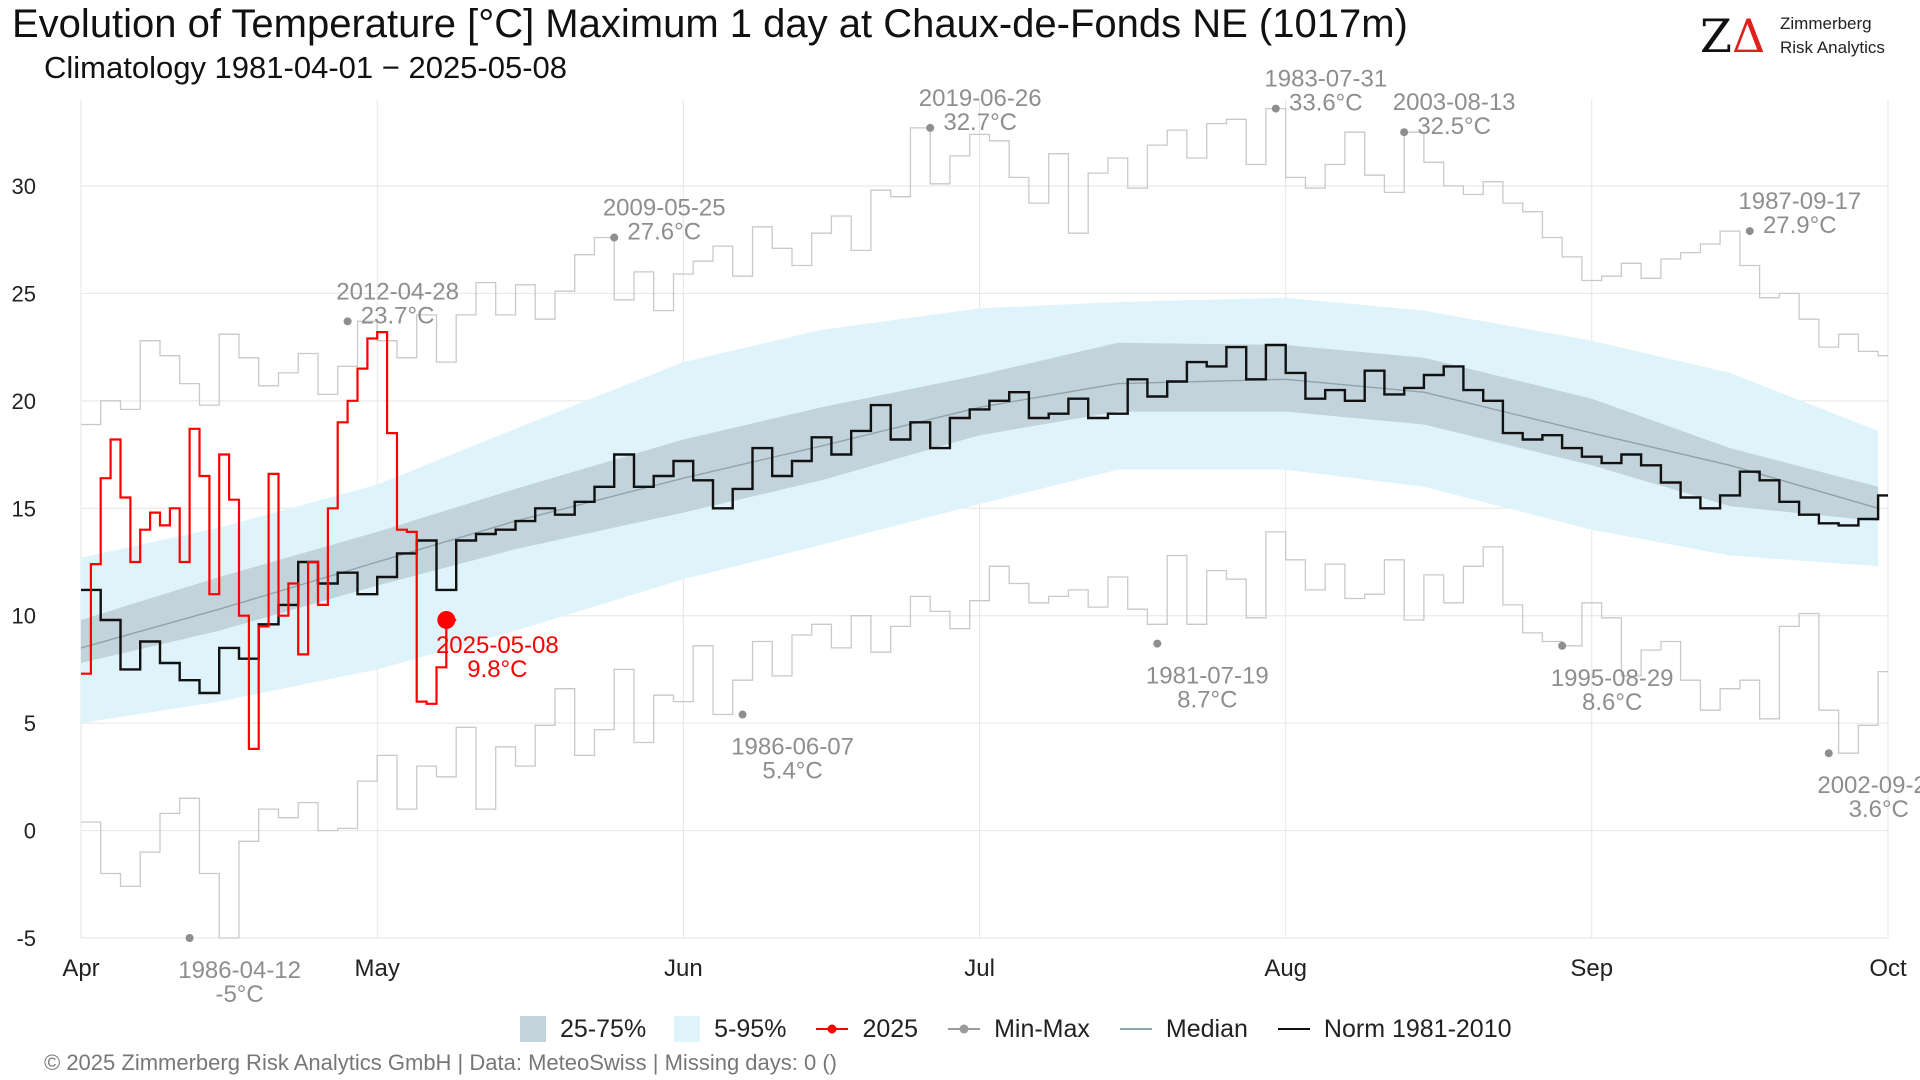  I want to click on legend-key-min-max, so click(964, 1029).